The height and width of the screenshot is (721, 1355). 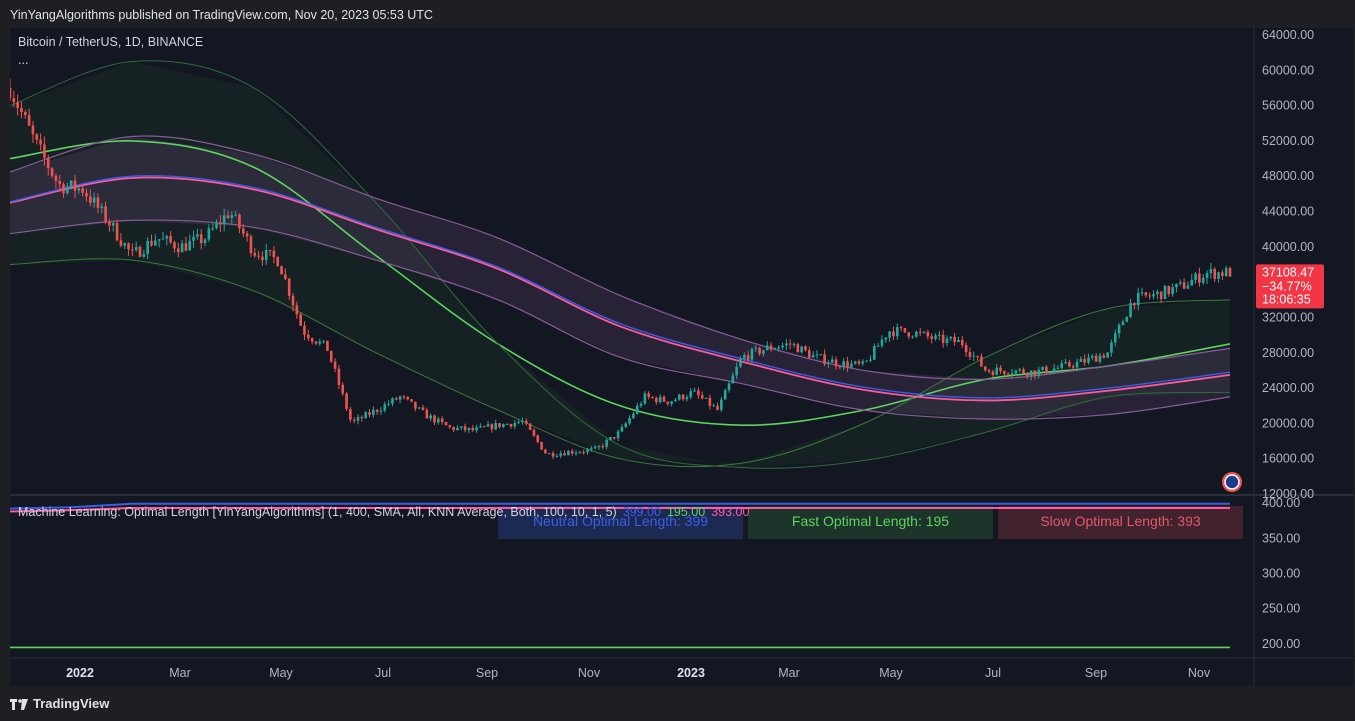 I want to click on optimal-length-label-2: Slow Optimal Length: 393, so click(x=1120, y=521).